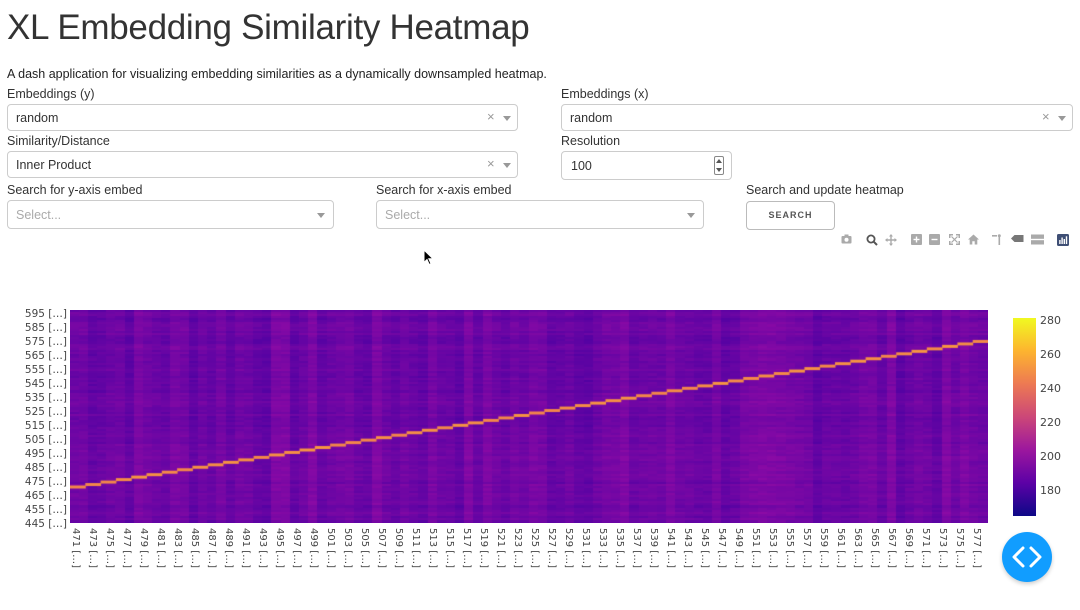 The height and width of the screenshot is (610, 1080). Describe the element at coordinates (719, 165) in the screenshot. I see `number-stepper` at that location.